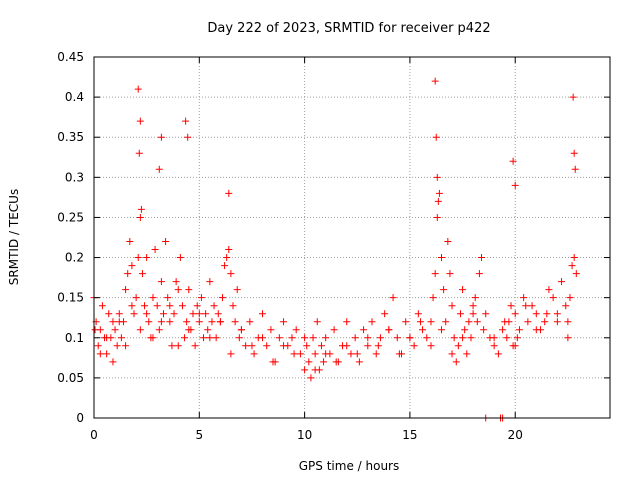 This screenshot has width=640, height=480. What do you see at coordinates (70, 137) in the screenshot?
I see `y-tick-label: 0.35` at bounding box center [70, 137].